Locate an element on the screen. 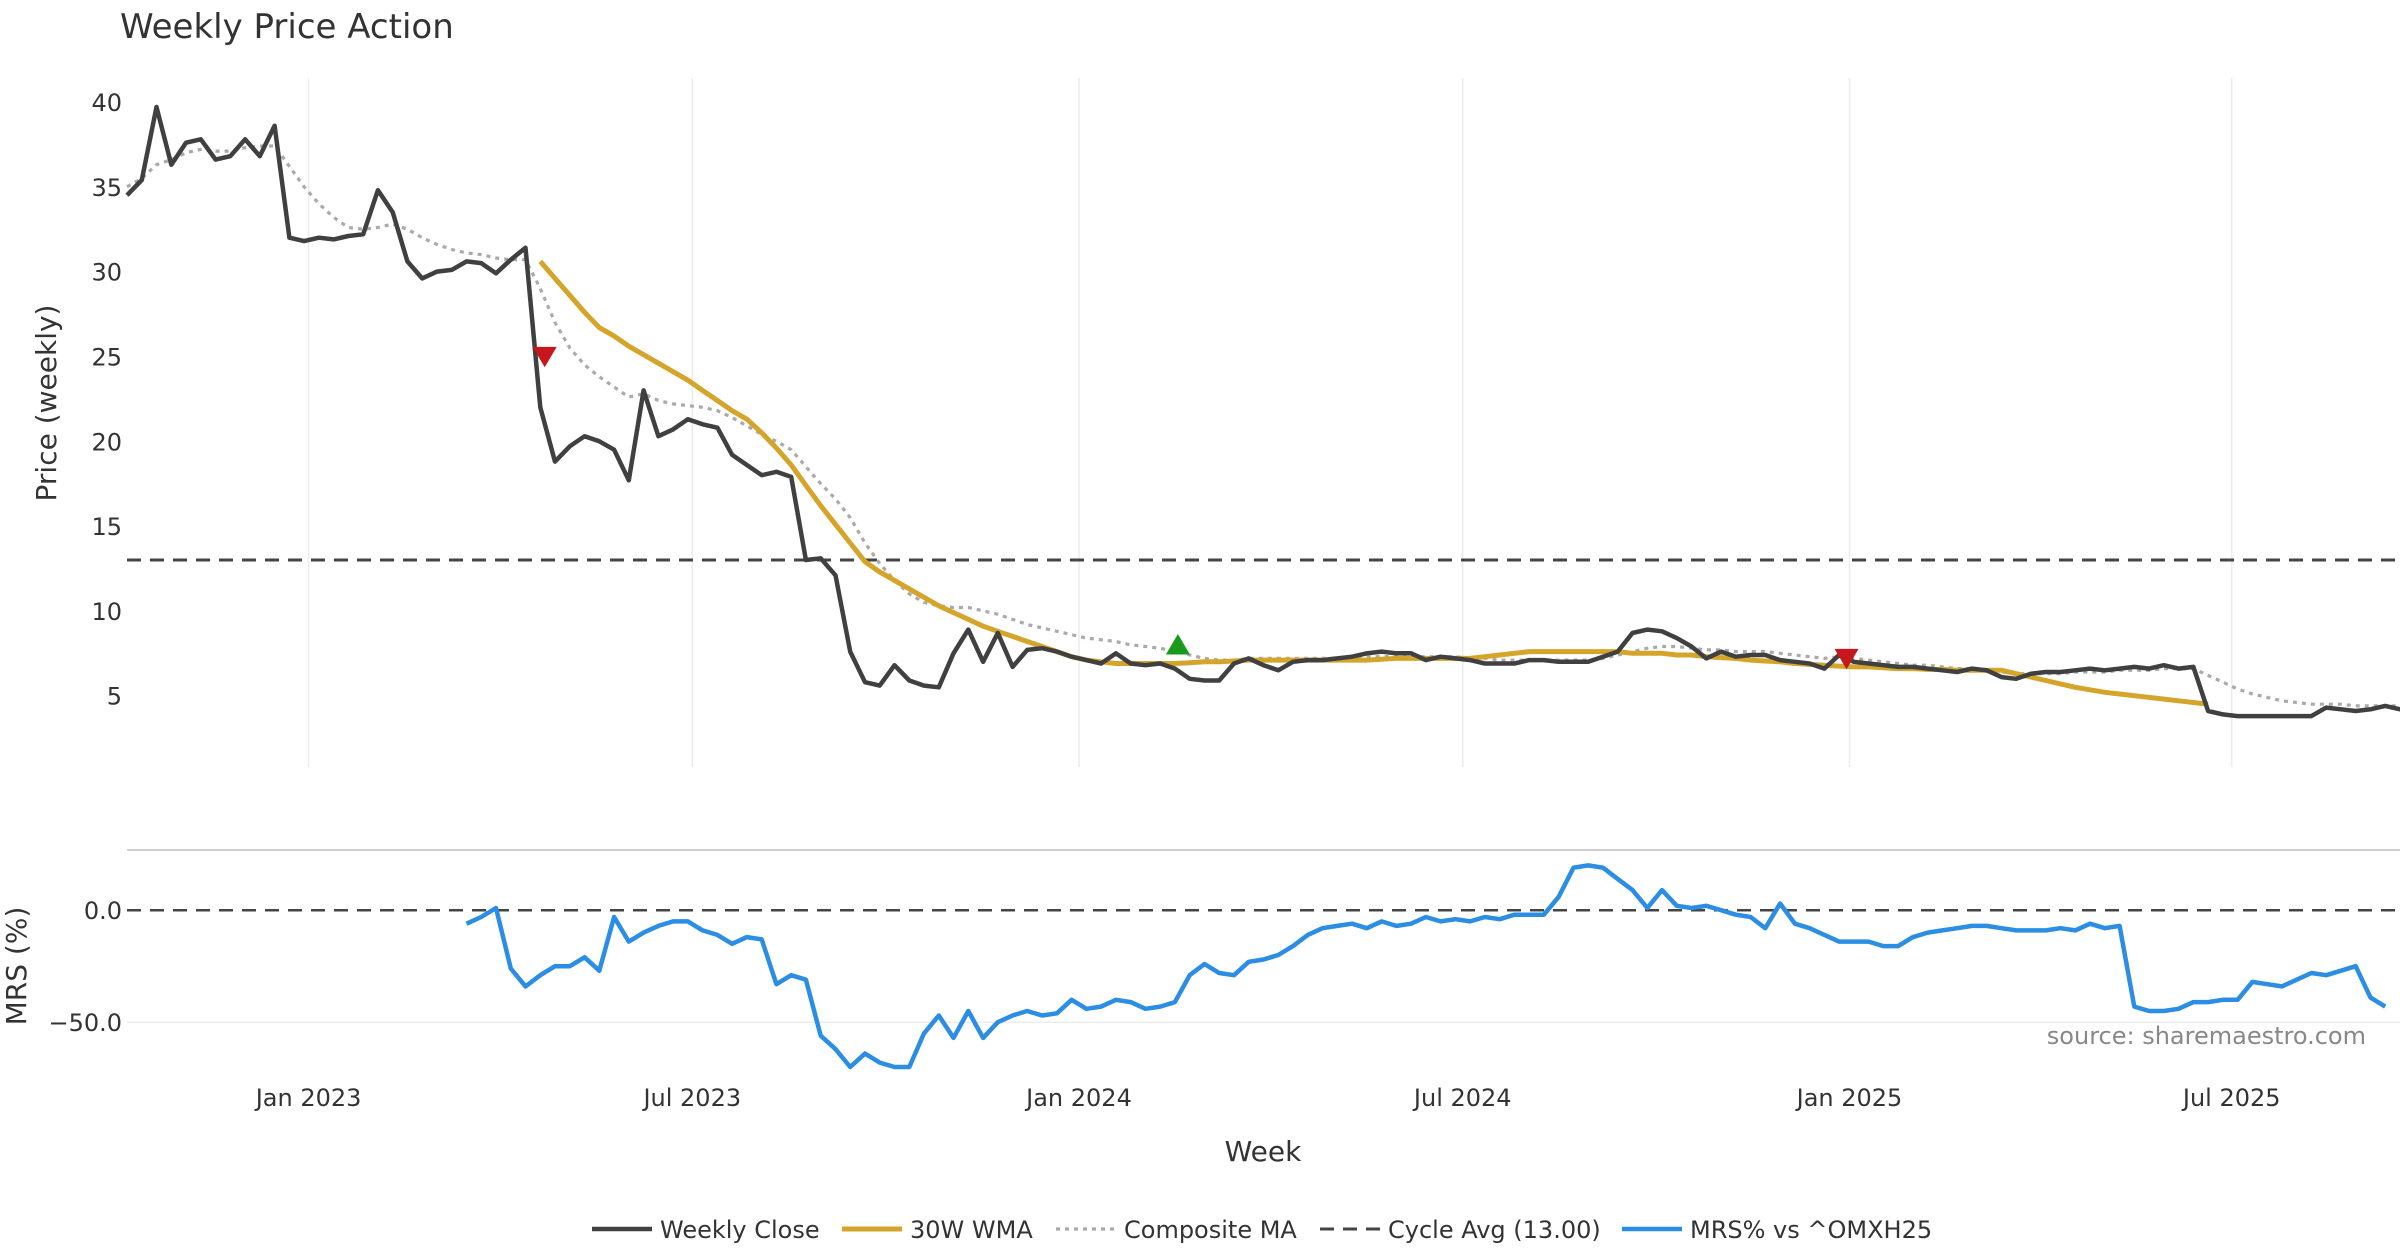 The image size is (2400, 1260). mrs-tick-label: 0.0 is located at coordinates (103, 911).